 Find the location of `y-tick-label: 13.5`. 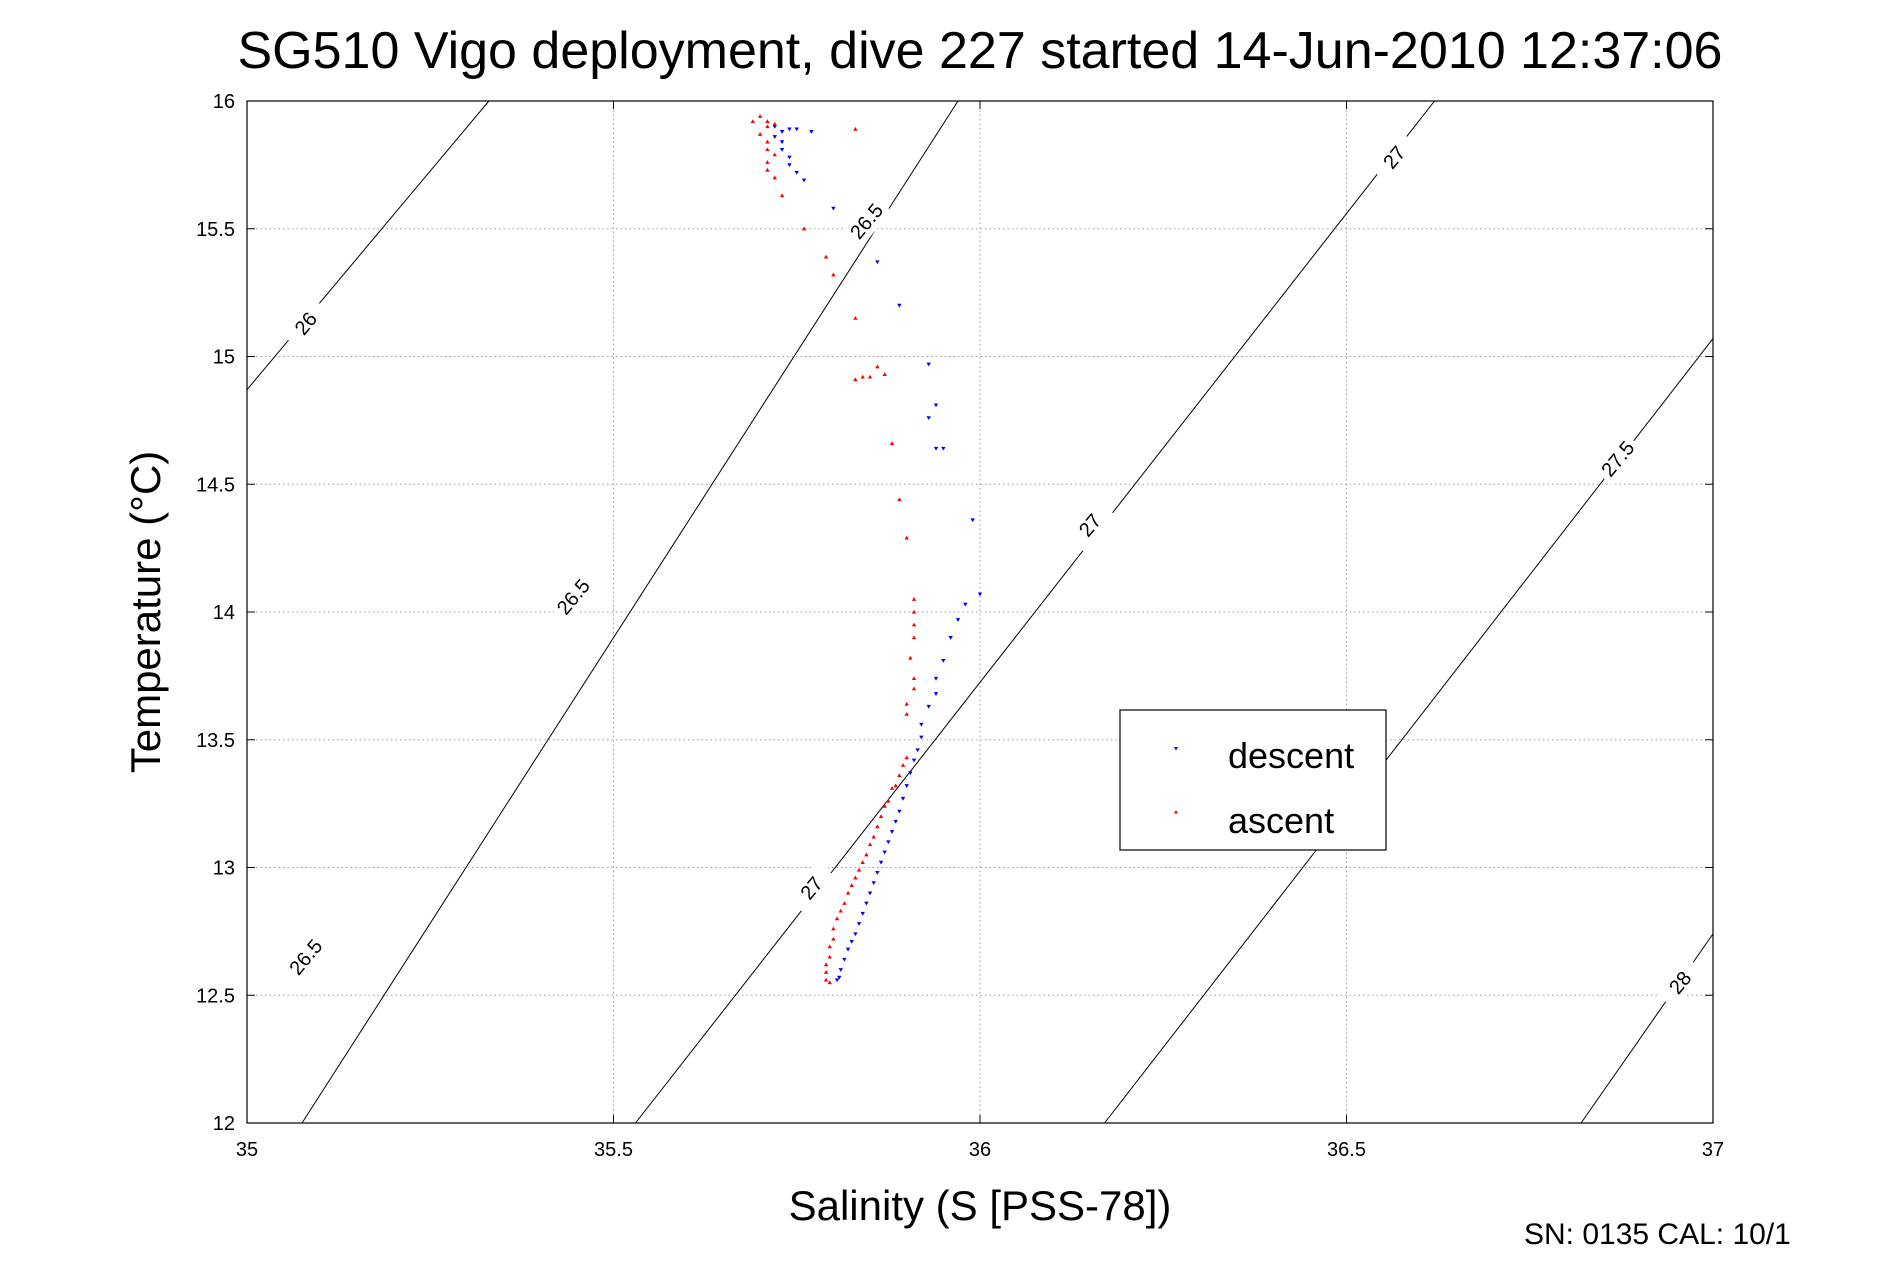

y-tick-label: 13.5 is located at coordinates (215, 741).